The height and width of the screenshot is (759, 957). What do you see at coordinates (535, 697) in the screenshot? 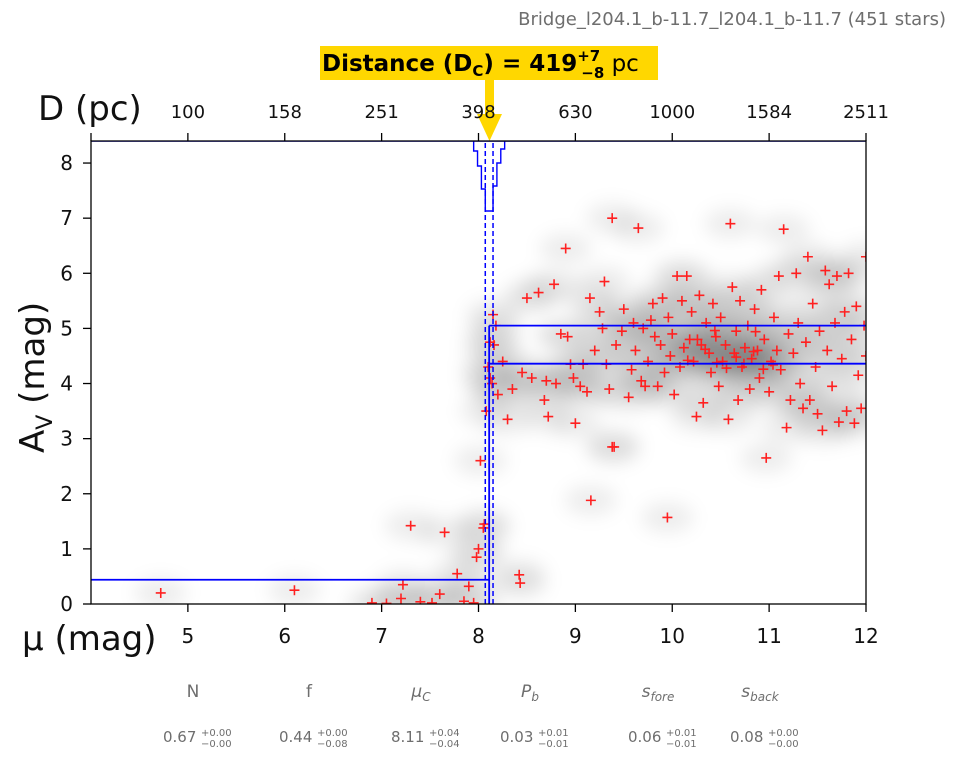
I see `parameter-subscript: b` at bounding box center [535, 697].